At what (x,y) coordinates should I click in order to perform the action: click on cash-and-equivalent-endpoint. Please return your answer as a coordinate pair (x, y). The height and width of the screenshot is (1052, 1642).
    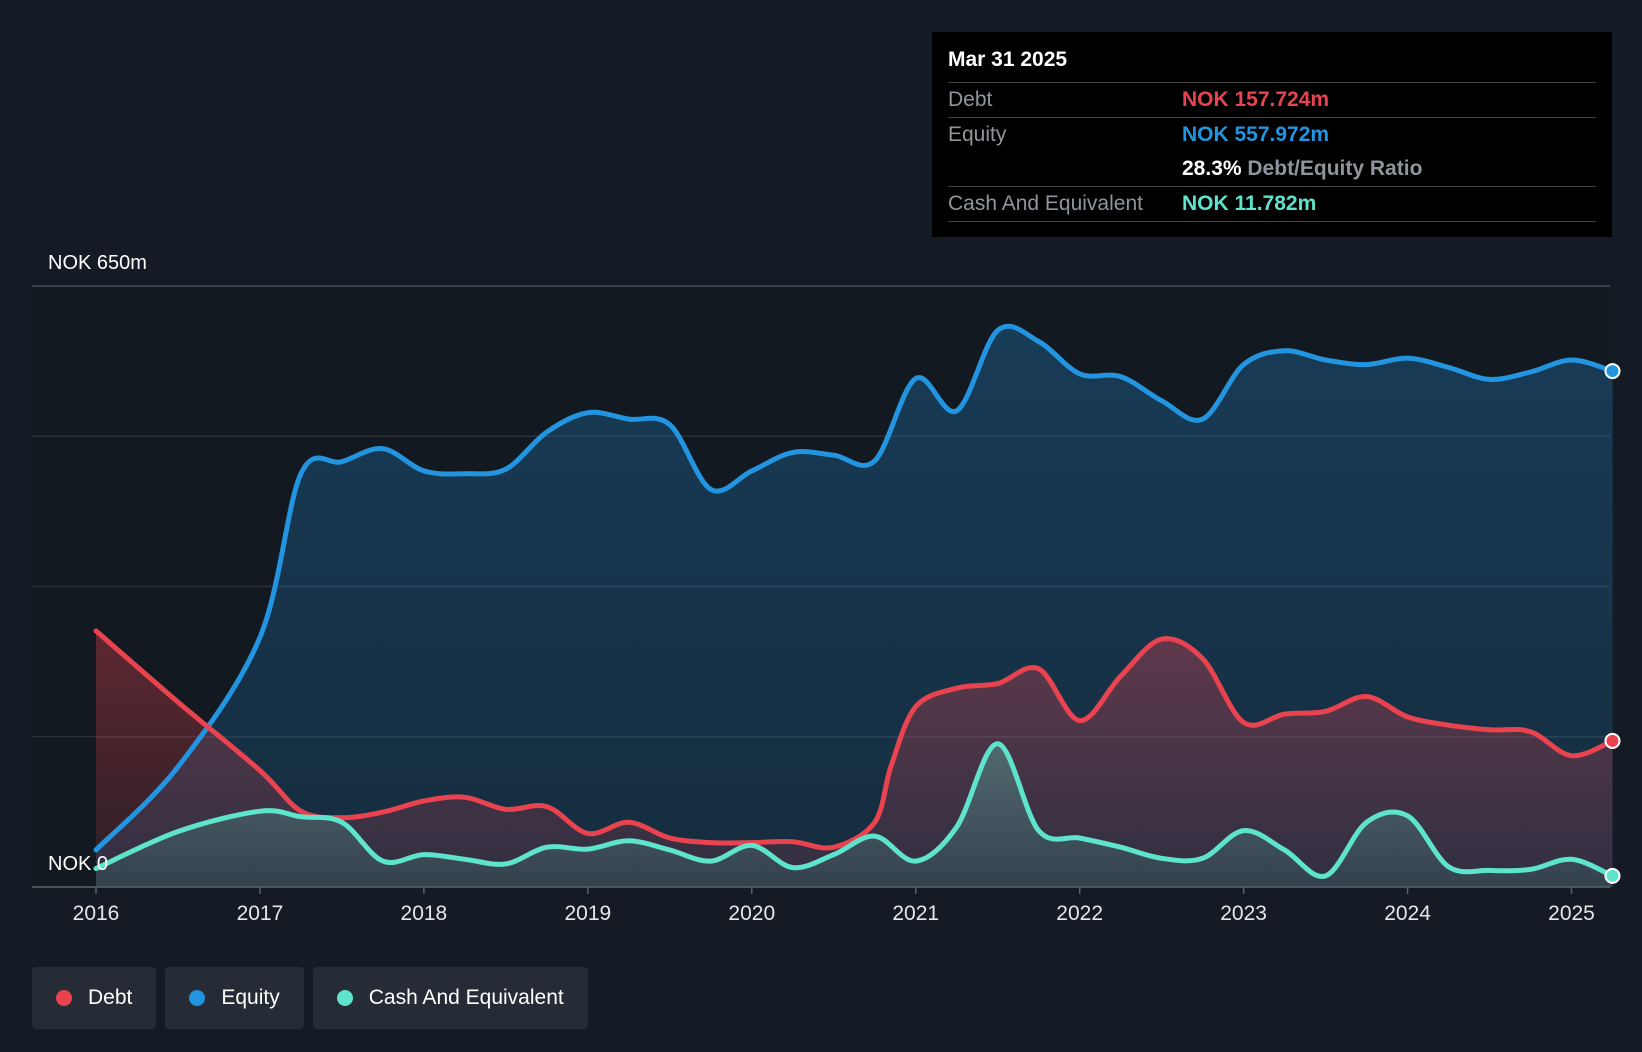
    Looking at the image, I should click on (1612, 875).